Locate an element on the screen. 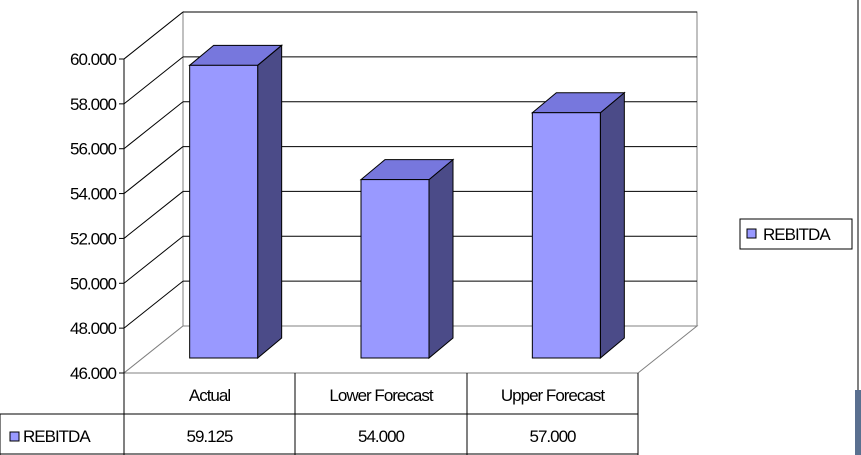 This screenshot has width=861, height=455. table-category-label: Actual is located at coordinates (209, 395).